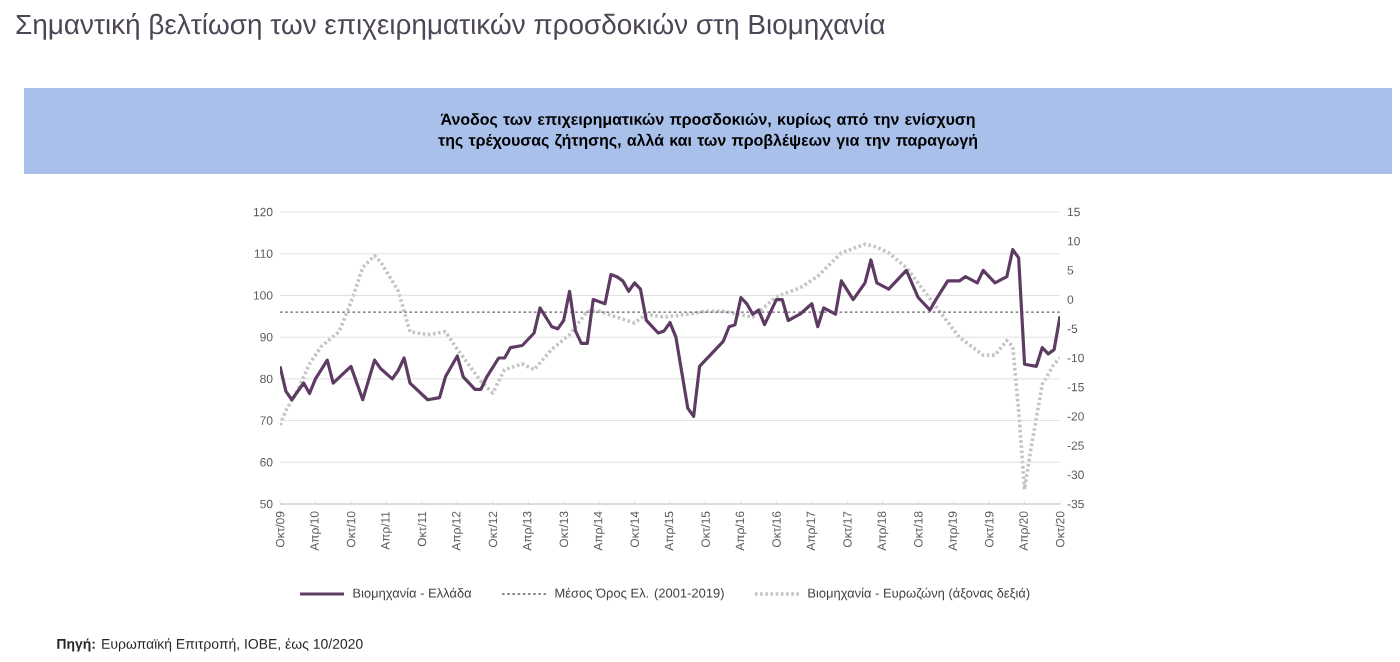 The width and height of the screenshot is (1400, 662). Describe the element at coordinates (670, 332) in the screenshot. I see `line-series` at that location.